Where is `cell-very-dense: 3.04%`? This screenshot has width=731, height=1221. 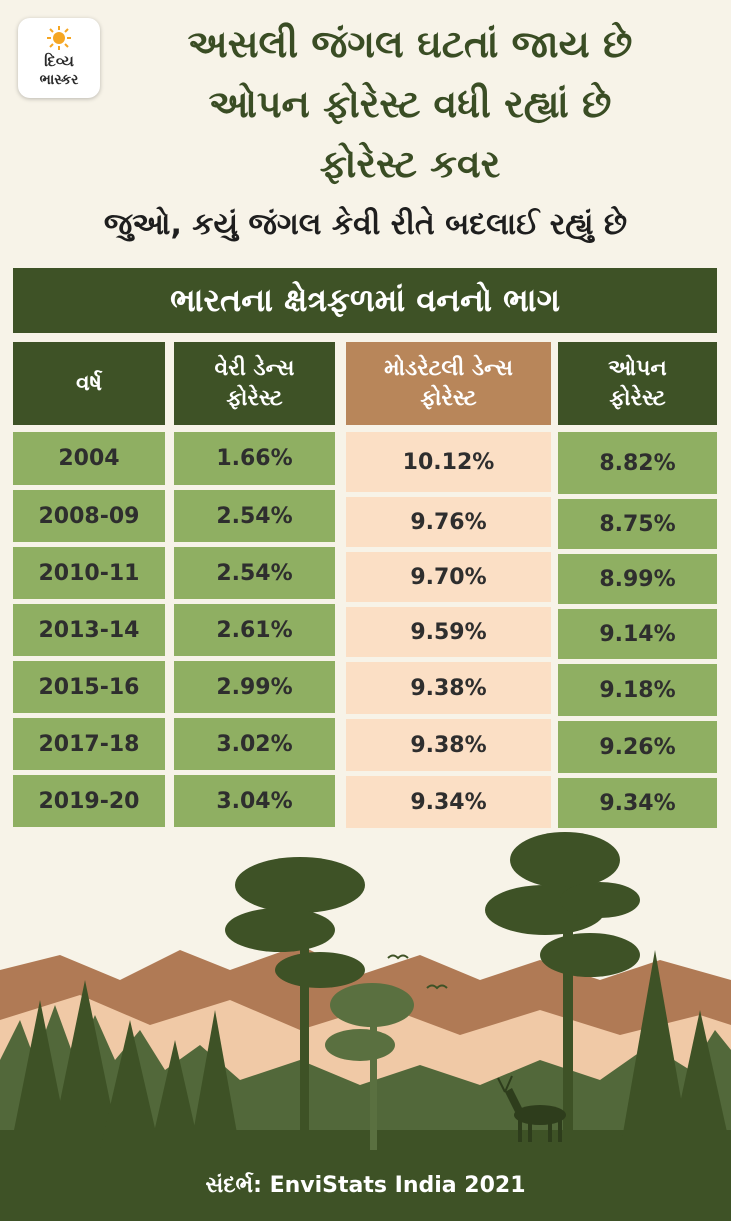 cell-very-dense: 3.04% is located at coordinates (254, 801).